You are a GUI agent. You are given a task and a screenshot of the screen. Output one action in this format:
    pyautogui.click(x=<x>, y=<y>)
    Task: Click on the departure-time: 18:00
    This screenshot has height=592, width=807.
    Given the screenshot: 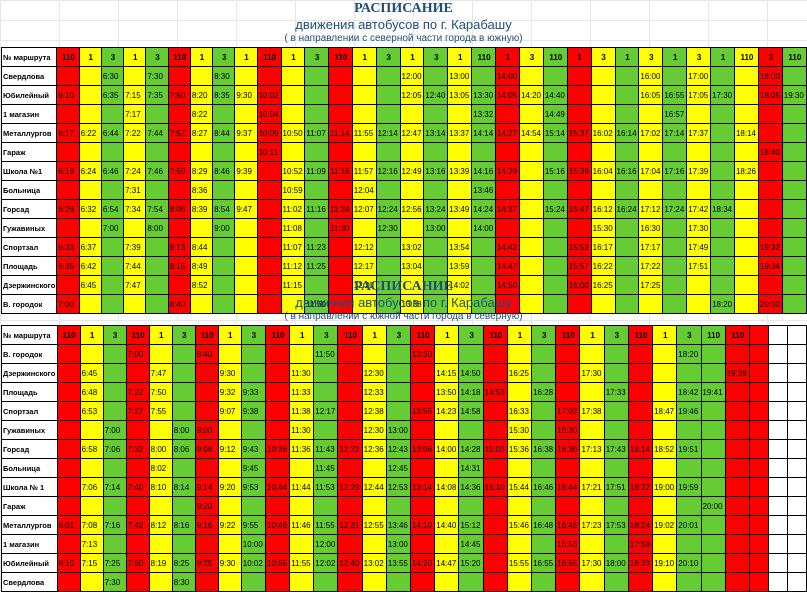 What is the action you would take?
    pyautogui.click(x=770, y=76)
    